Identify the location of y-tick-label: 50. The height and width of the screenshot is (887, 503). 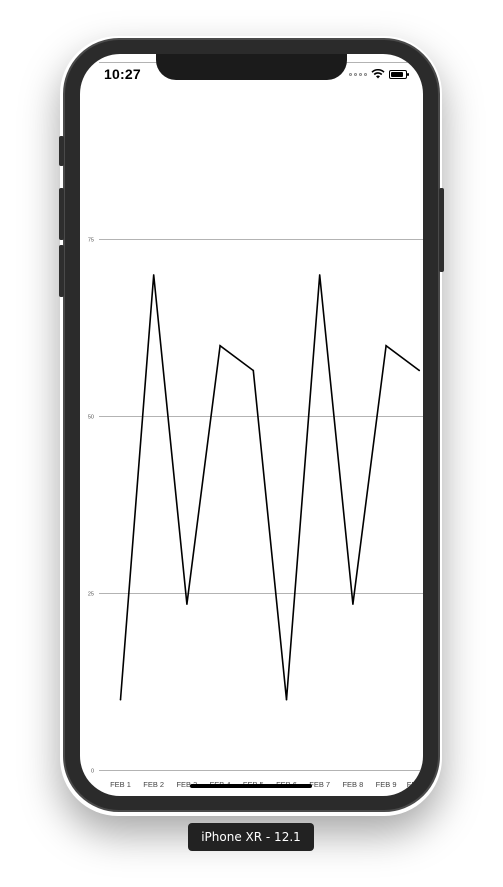
(91, 418).